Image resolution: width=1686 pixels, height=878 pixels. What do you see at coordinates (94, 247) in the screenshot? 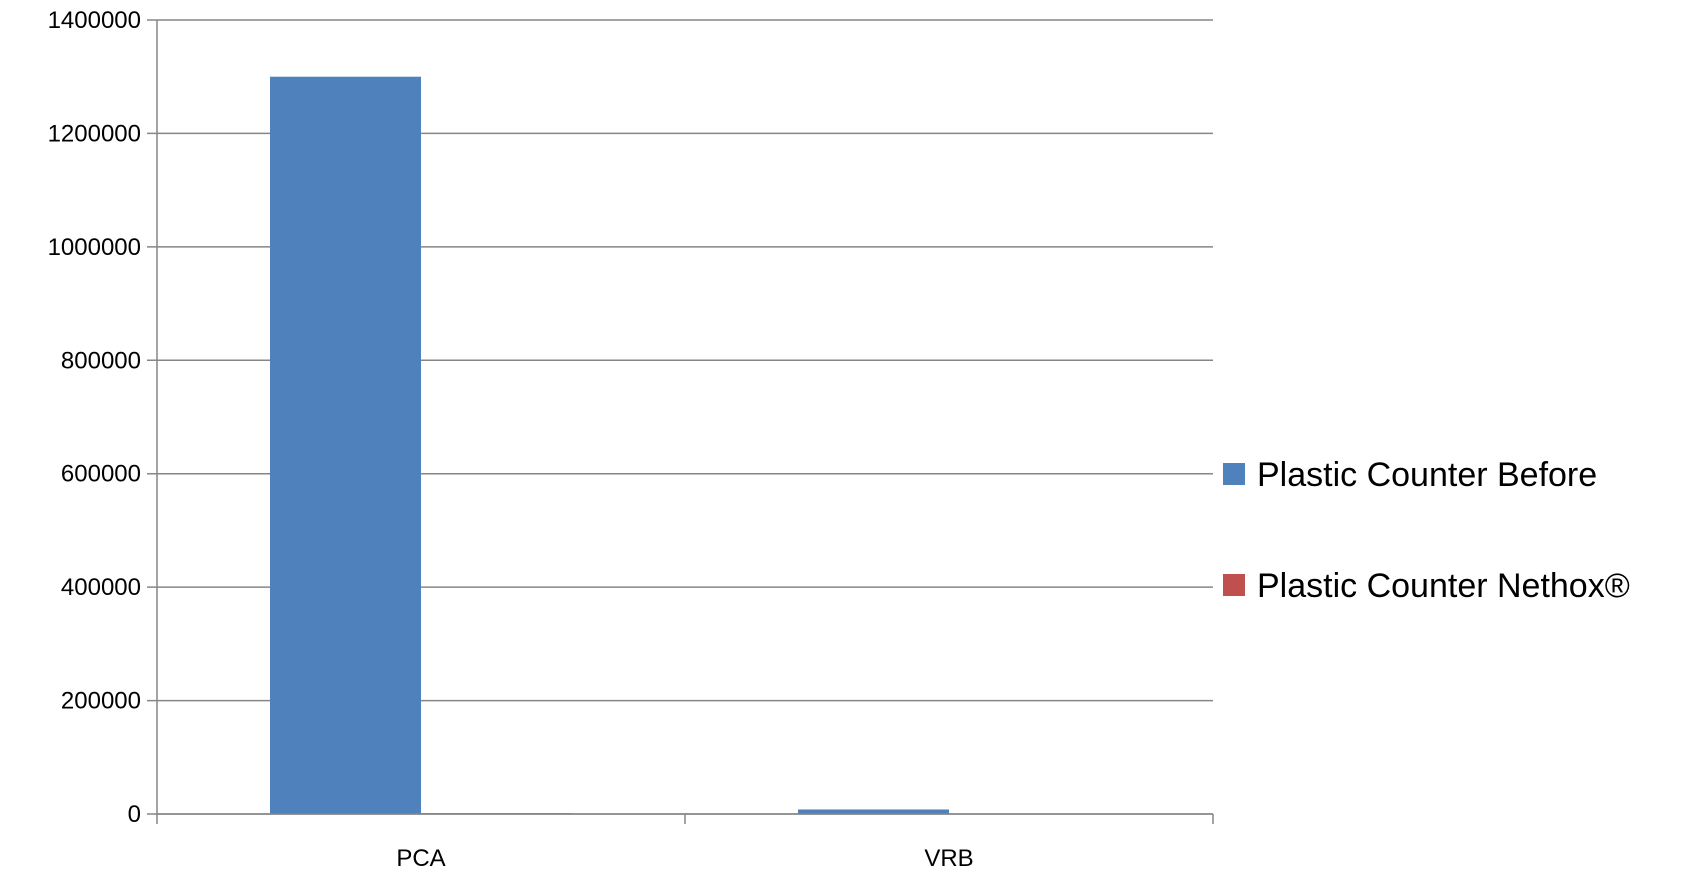
I see `y-tick-label: 1000000` at bounding box center [94, 247].